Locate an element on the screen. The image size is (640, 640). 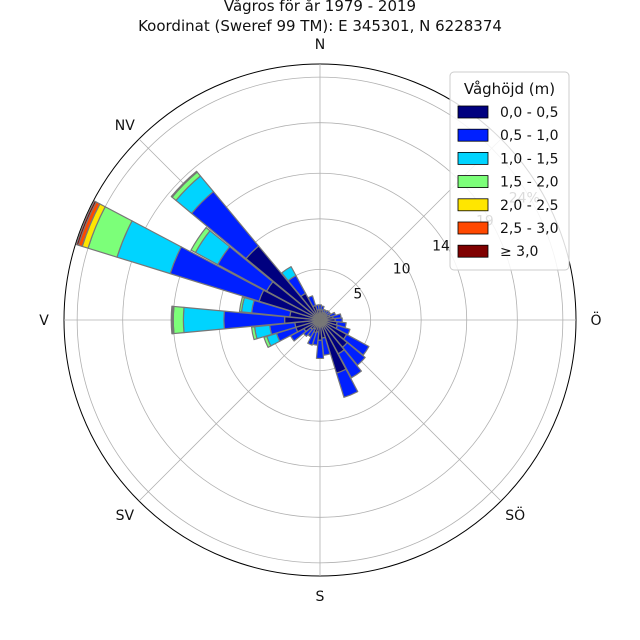
legend-label: 2,5 - 3,0 is located at coordinates (529, 229).